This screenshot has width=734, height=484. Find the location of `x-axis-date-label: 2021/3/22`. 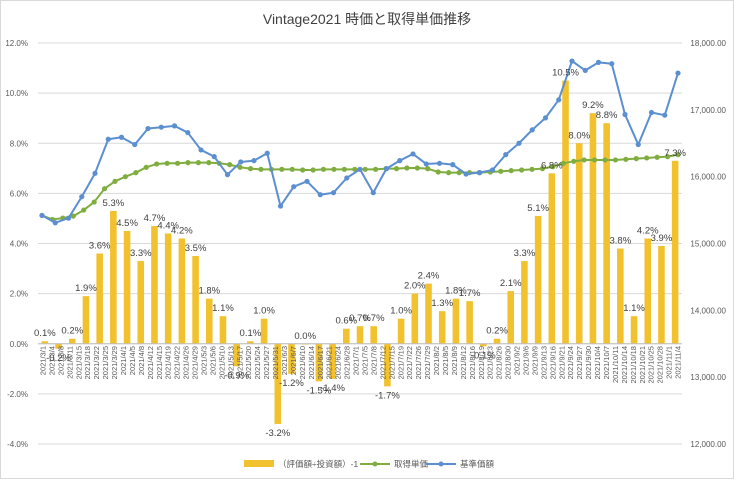

x-axis-date-label: 2021/3/22 is located at coordinates (96, 362).